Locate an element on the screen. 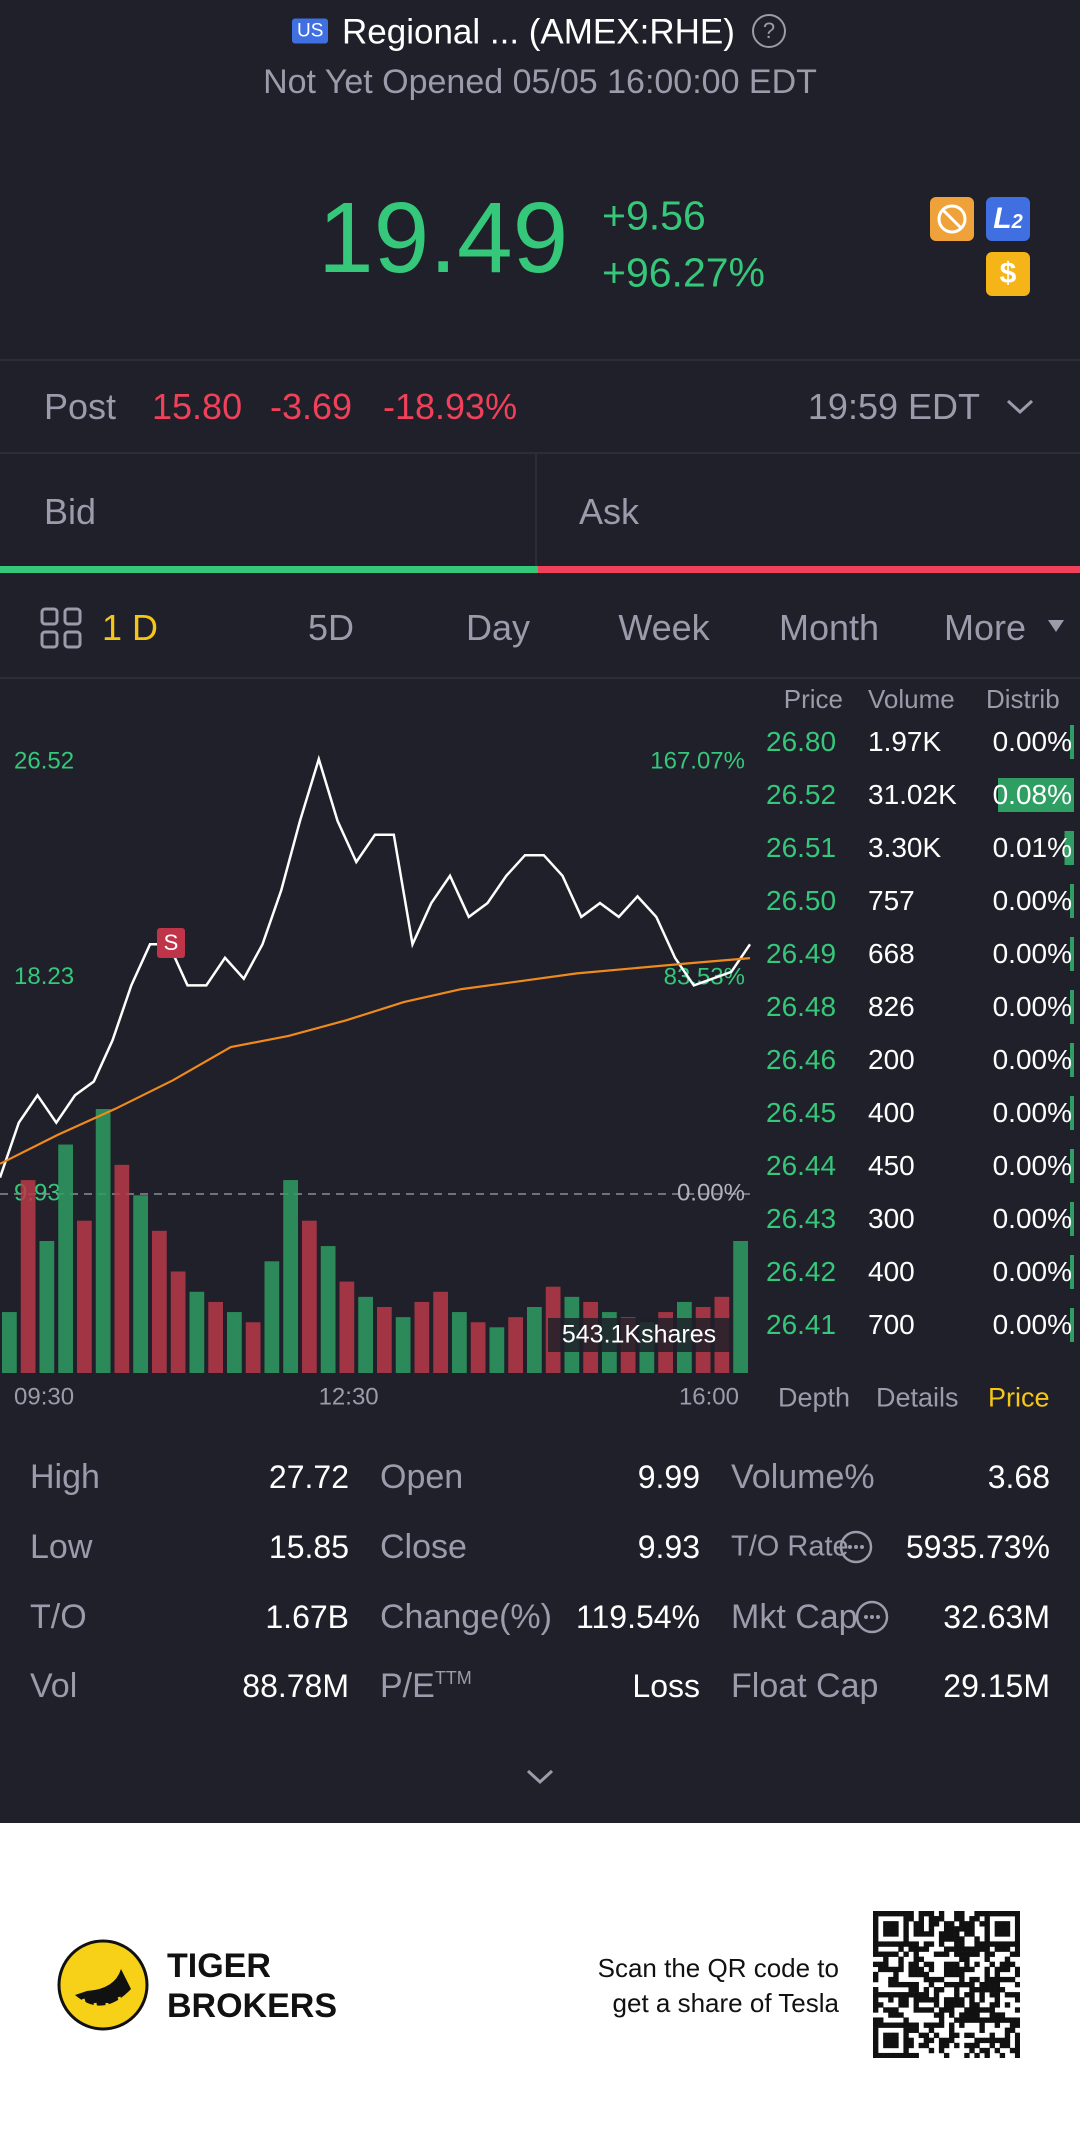 This screenshot has width=1080, height=2147. book-distrib: 0.00% is located at coordinates (1032, 1112).